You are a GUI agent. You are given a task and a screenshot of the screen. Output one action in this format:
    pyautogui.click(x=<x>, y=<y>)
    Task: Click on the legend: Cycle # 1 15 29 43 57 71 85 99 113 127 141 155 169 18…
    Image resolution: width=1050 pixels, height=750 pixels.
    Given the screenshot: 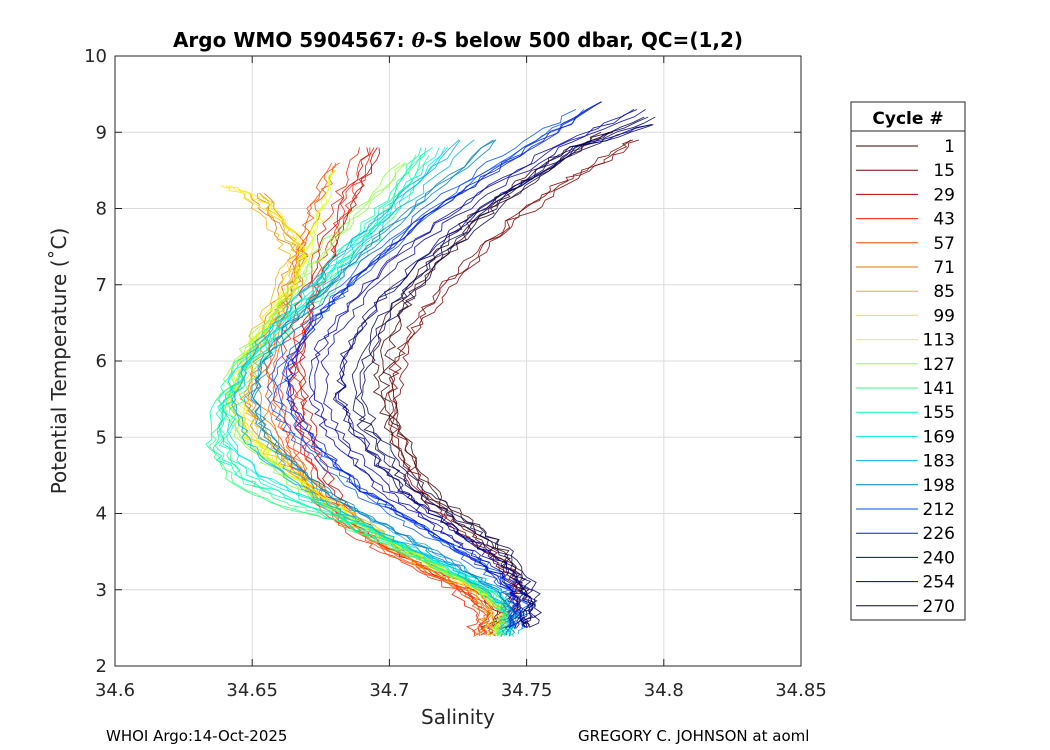 What is the action you would take?
    pyautogui.click(x=908, y=361)
    